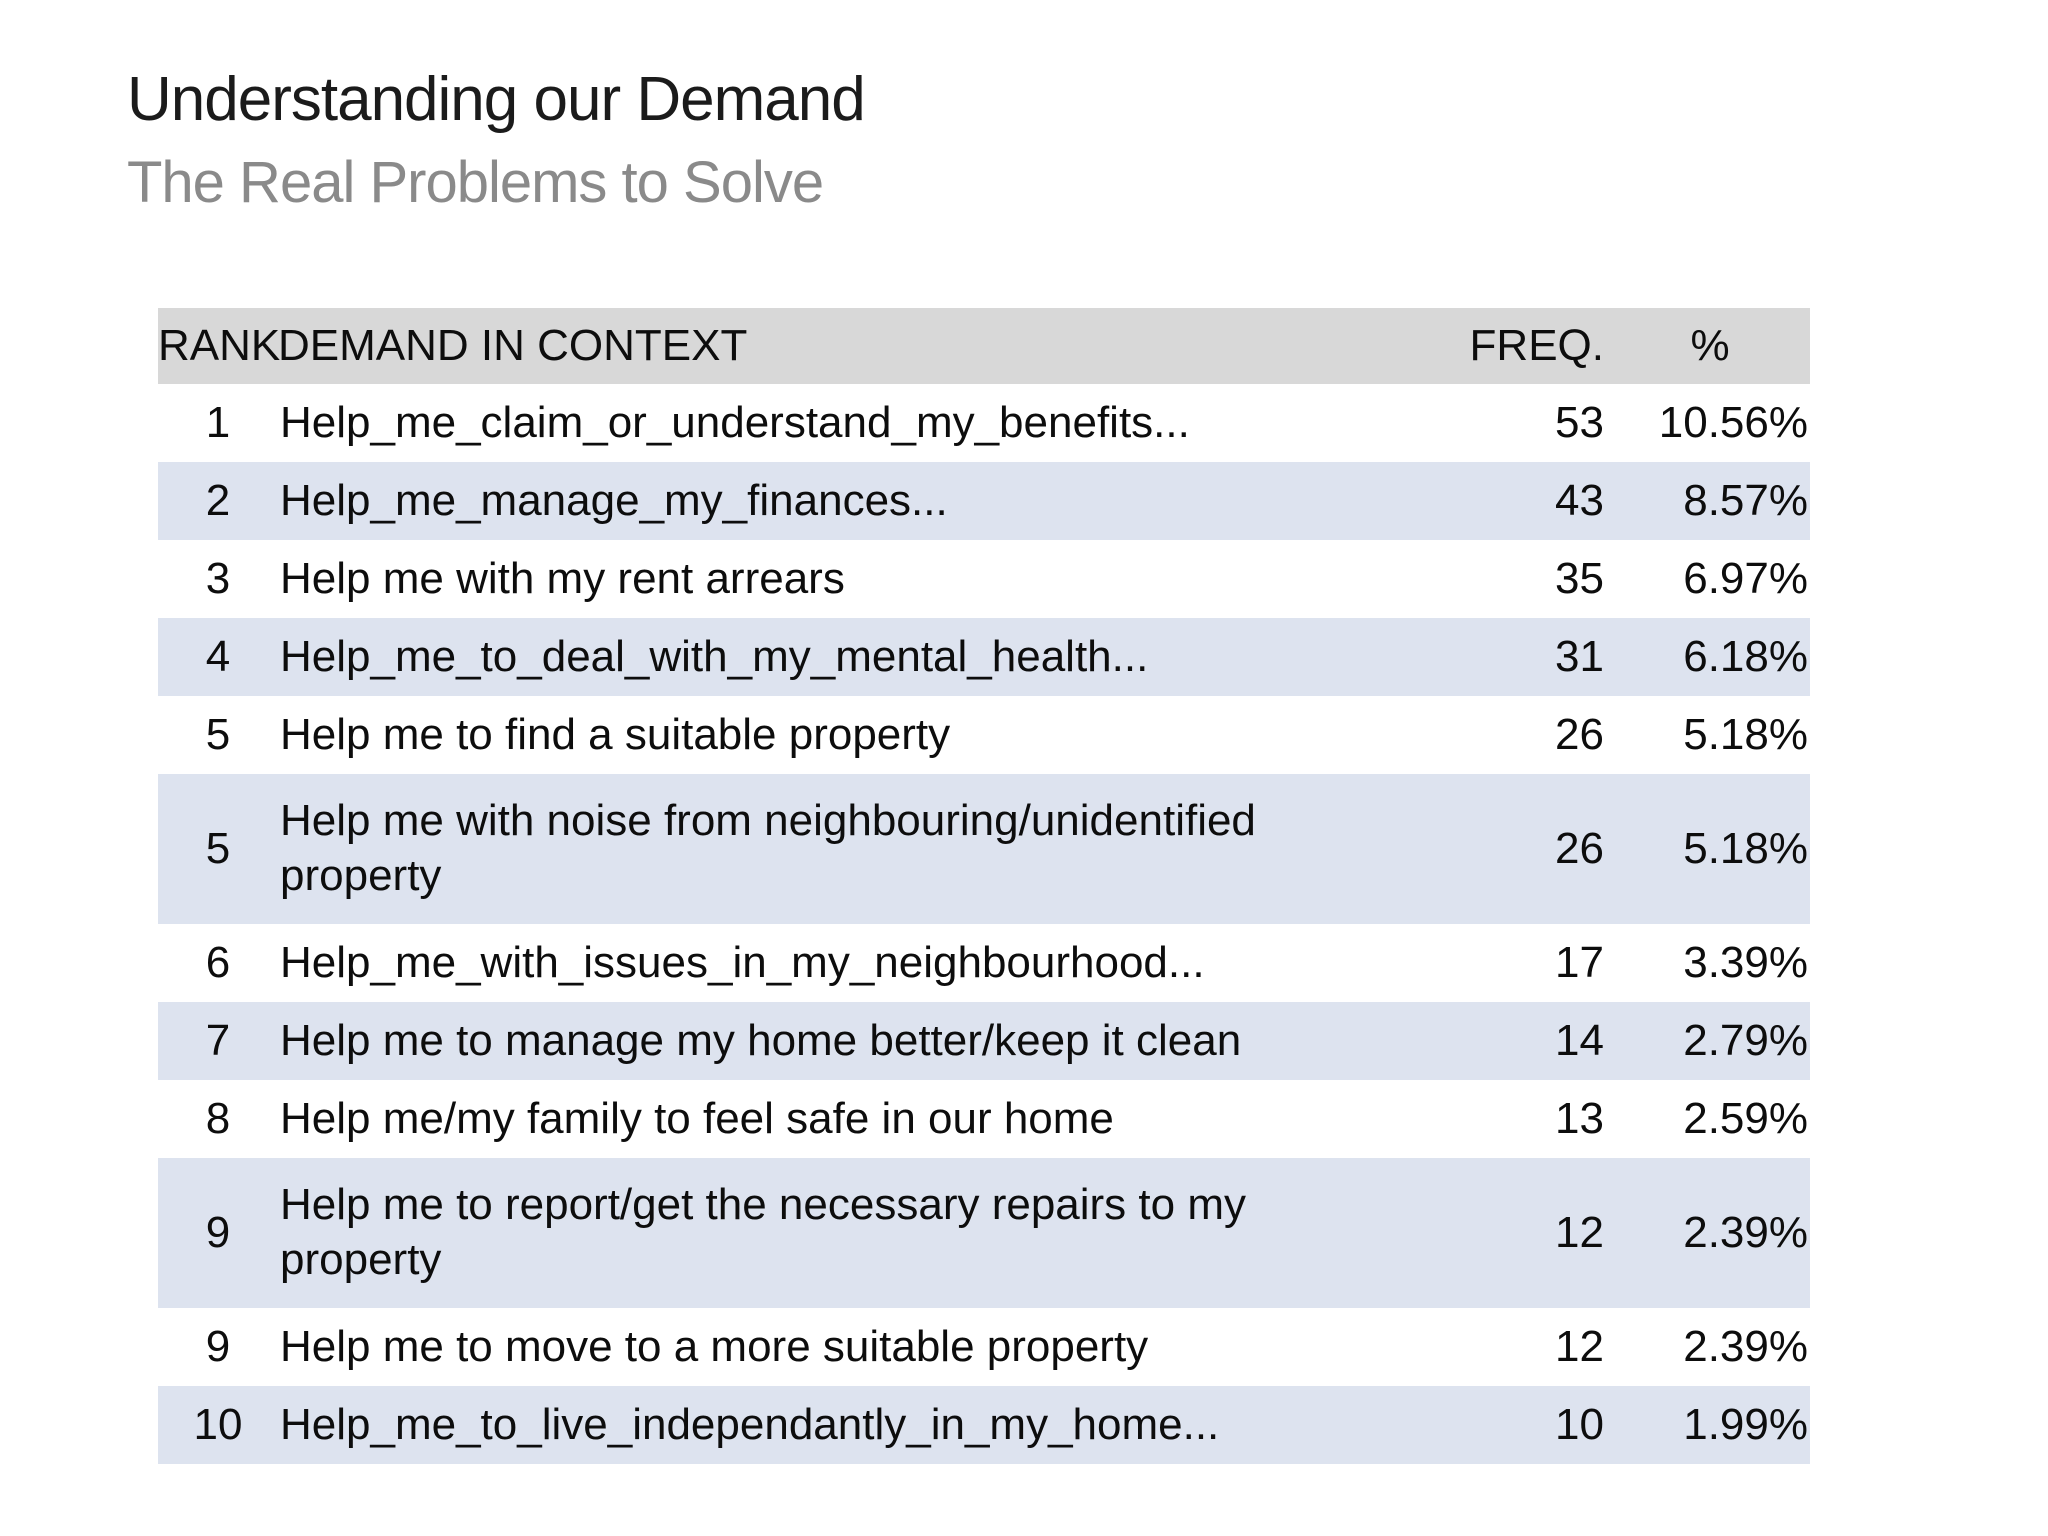 The width and height of the screenshot is (2048, 1536). Describe the element at coordinates (1579, 656) in the screenshot. I see `freq-cell: 31` at that location.